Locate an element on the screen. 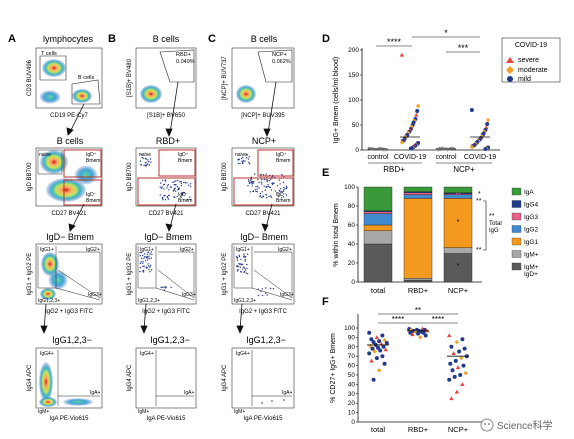 The width and height of the screenshot is (574, 439). gate-iga-a: IgA+ is located at coordinates (95, 393).